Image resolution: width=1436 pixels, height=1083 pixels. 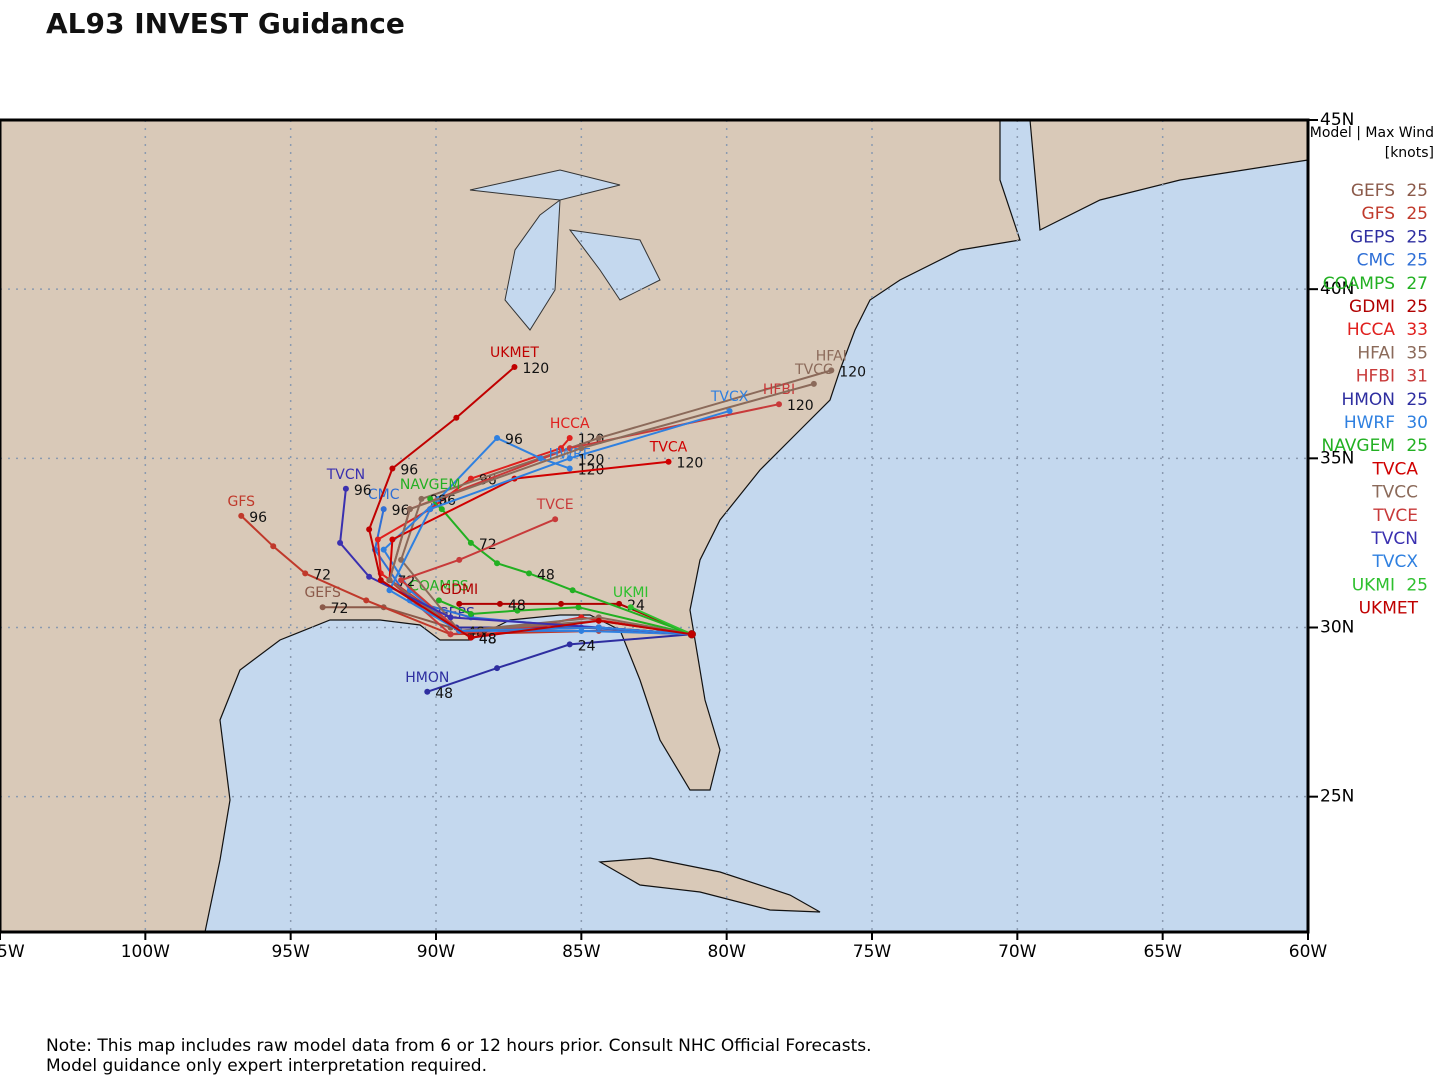 I want to click on legend-wind: 31, so click(x=1417, y=377).